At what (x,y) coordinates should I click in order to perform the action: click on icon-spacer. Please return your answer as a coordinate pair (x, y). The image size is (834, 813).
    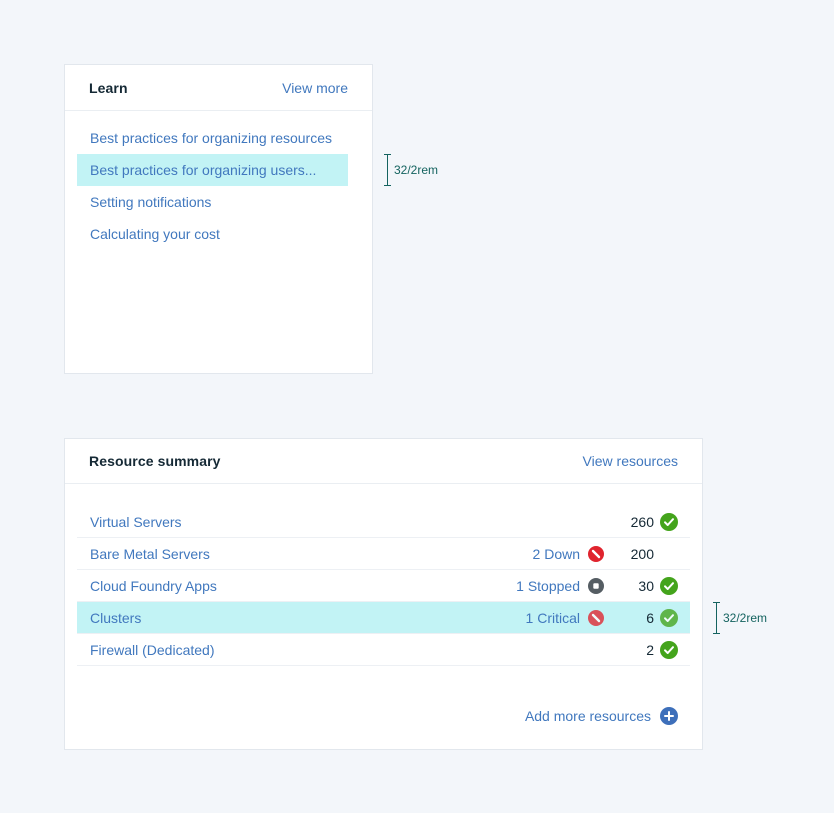
    Looking at the image, I should click on (669, 554).